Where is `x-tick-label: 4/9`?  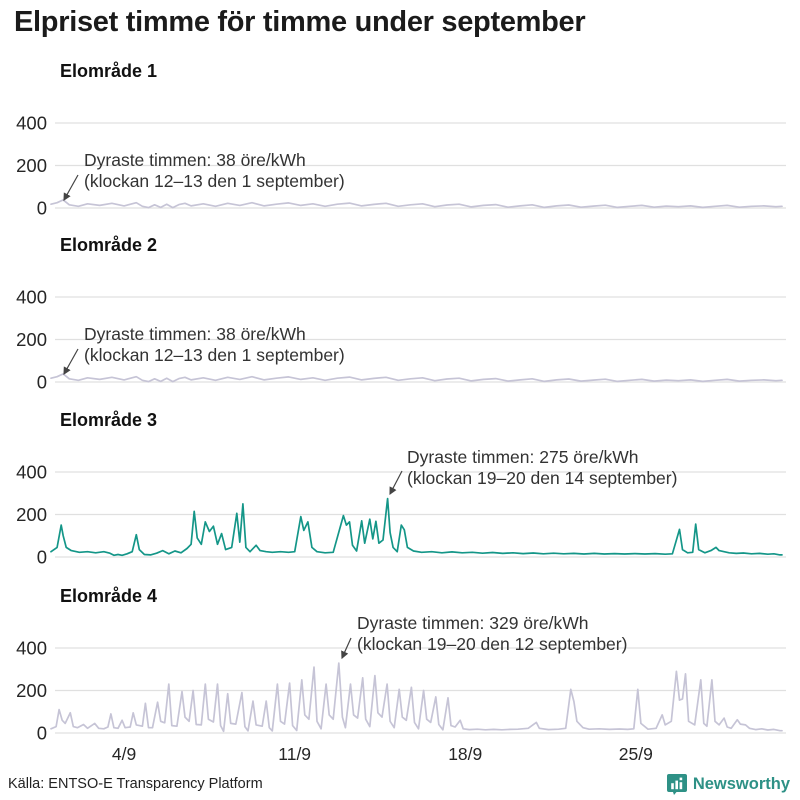 x-tick-label: 4/9 is located at coordinates (124, 754).